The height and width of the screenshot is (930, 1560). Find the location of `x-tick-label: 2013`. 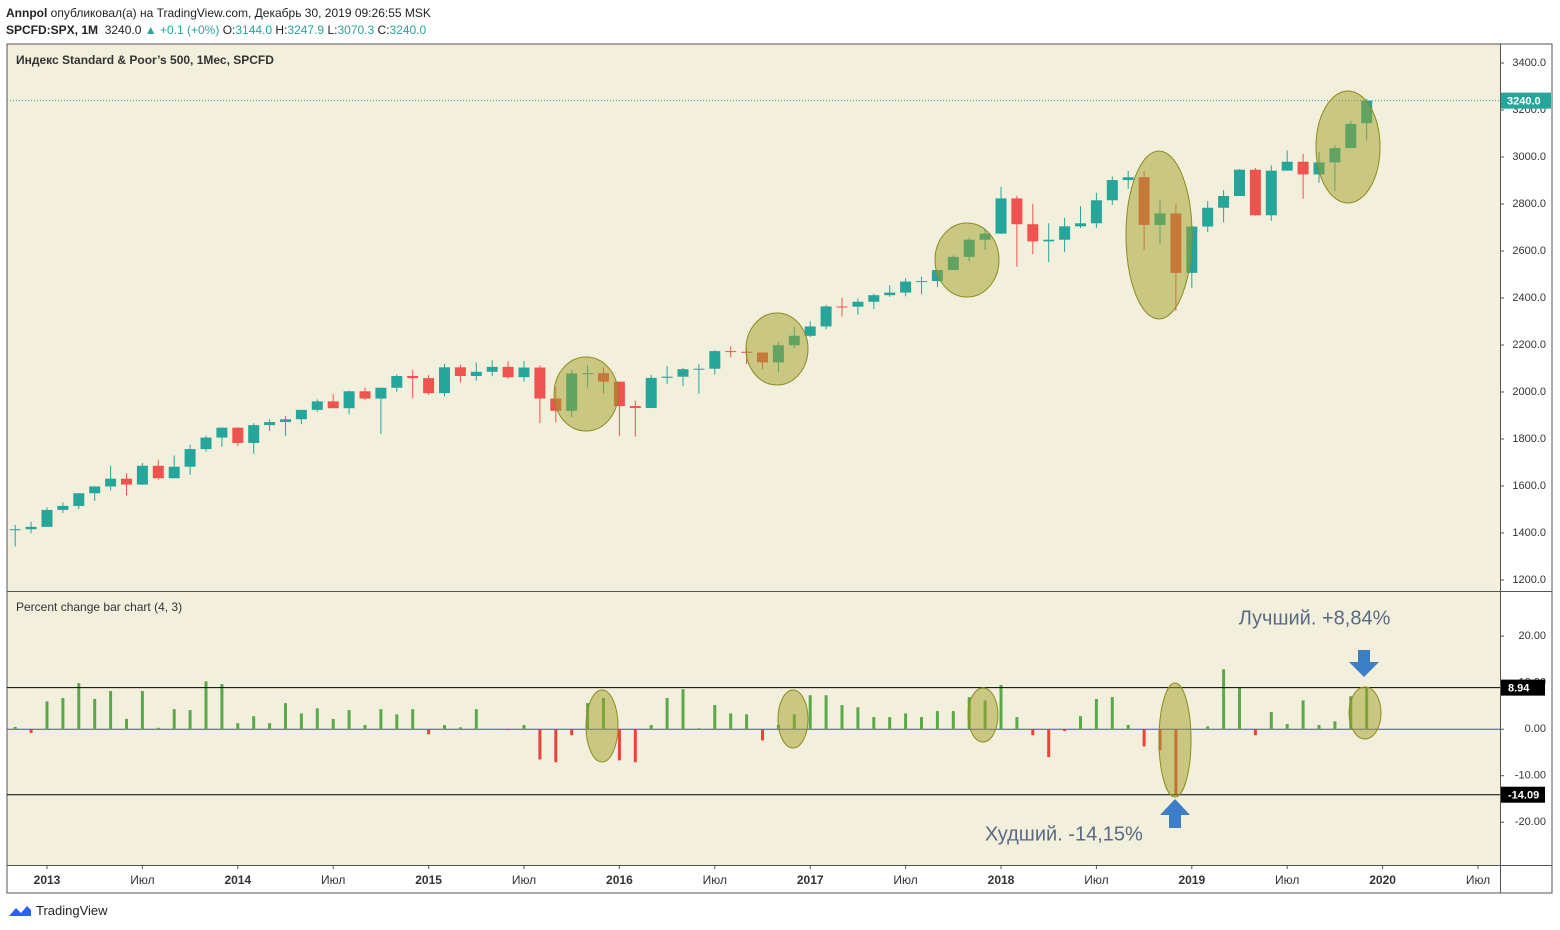

x-tick-label: 2013 is located at coordinates (47, 880).